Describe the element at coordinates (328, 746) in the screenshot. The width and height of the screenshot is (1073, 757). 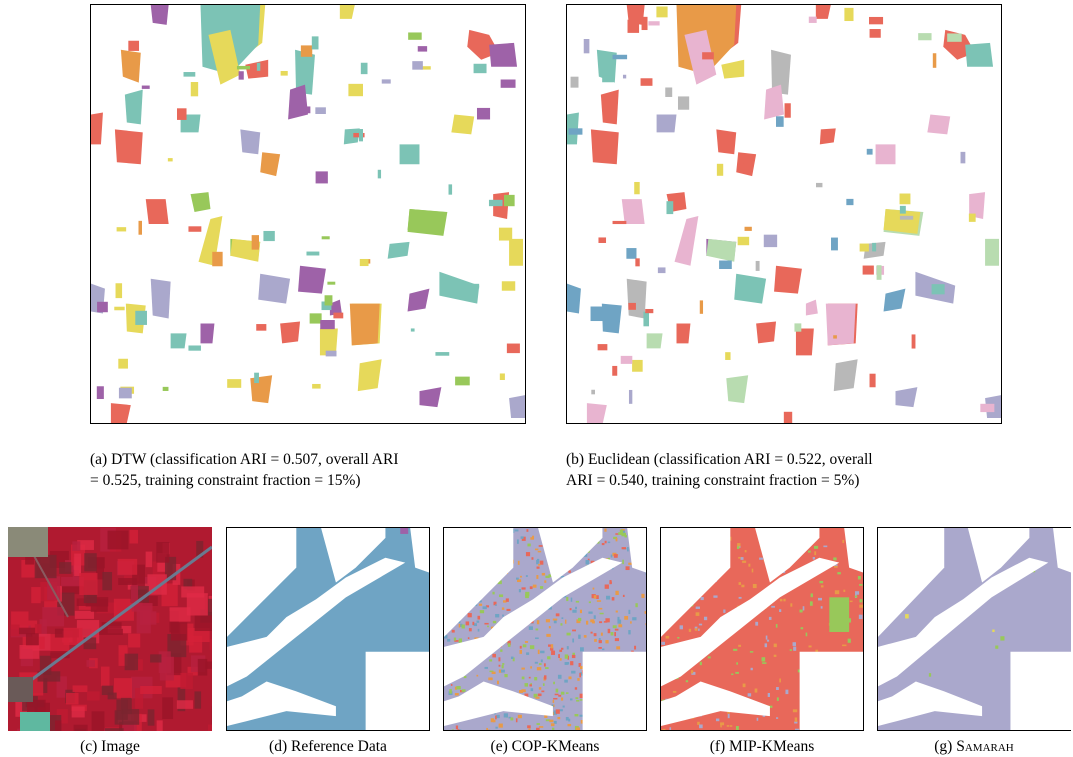
I see `caption-reference-data: (d) Reference Data` at that location.